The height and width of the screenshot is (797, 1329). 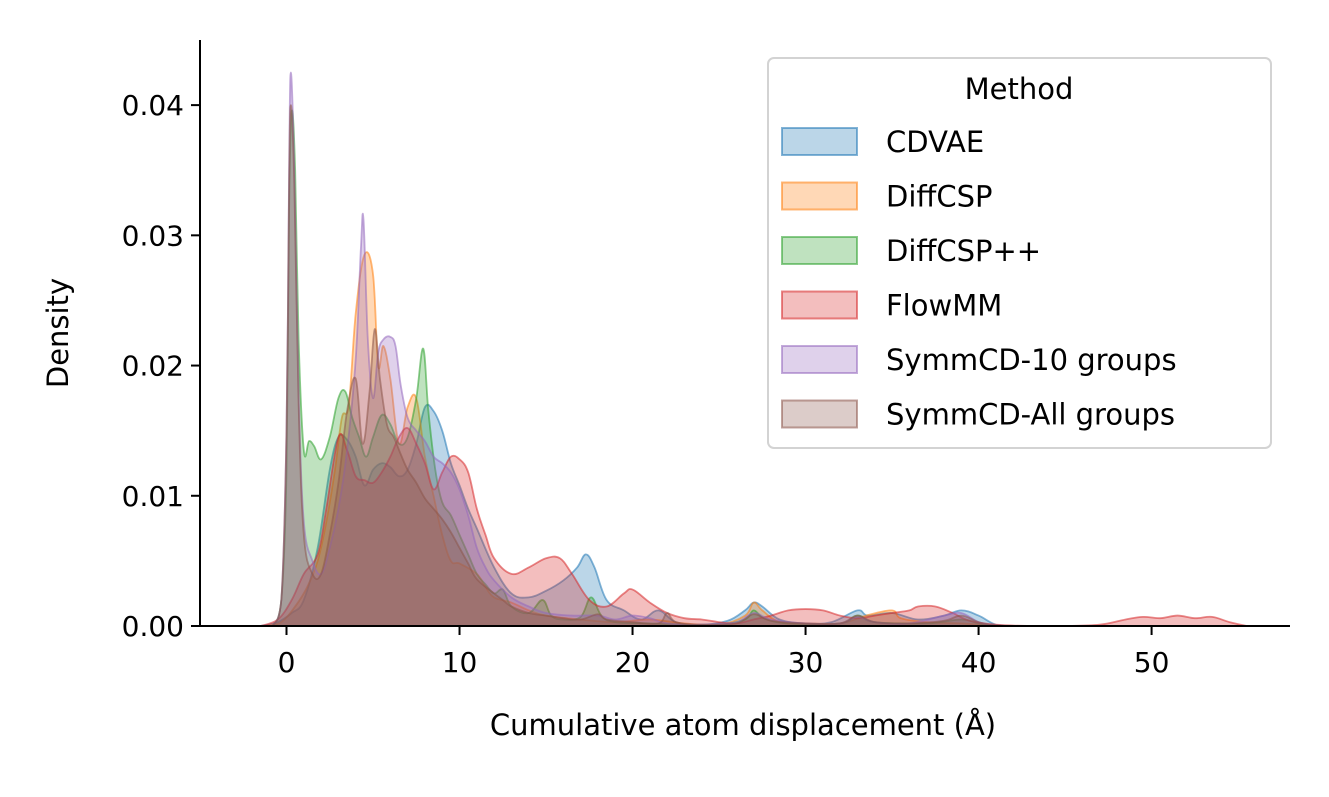 What do you see at coordinates (153, 105) in the screenshot?
I see `y-tick-label: 0.04` at bounding box center [153, 105].